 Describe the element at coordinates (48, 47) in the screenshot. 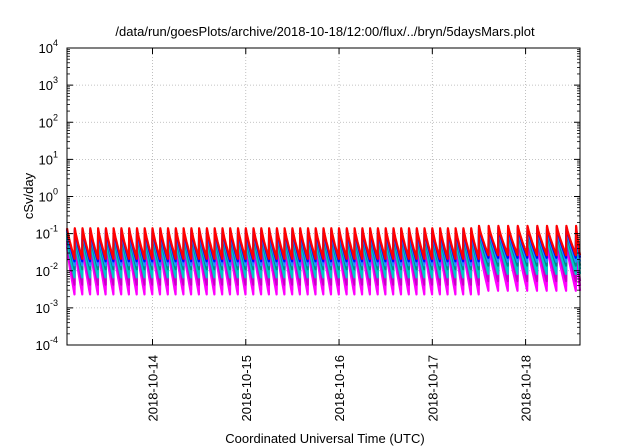

I see `y-tick-label: 10⁴` at that location.